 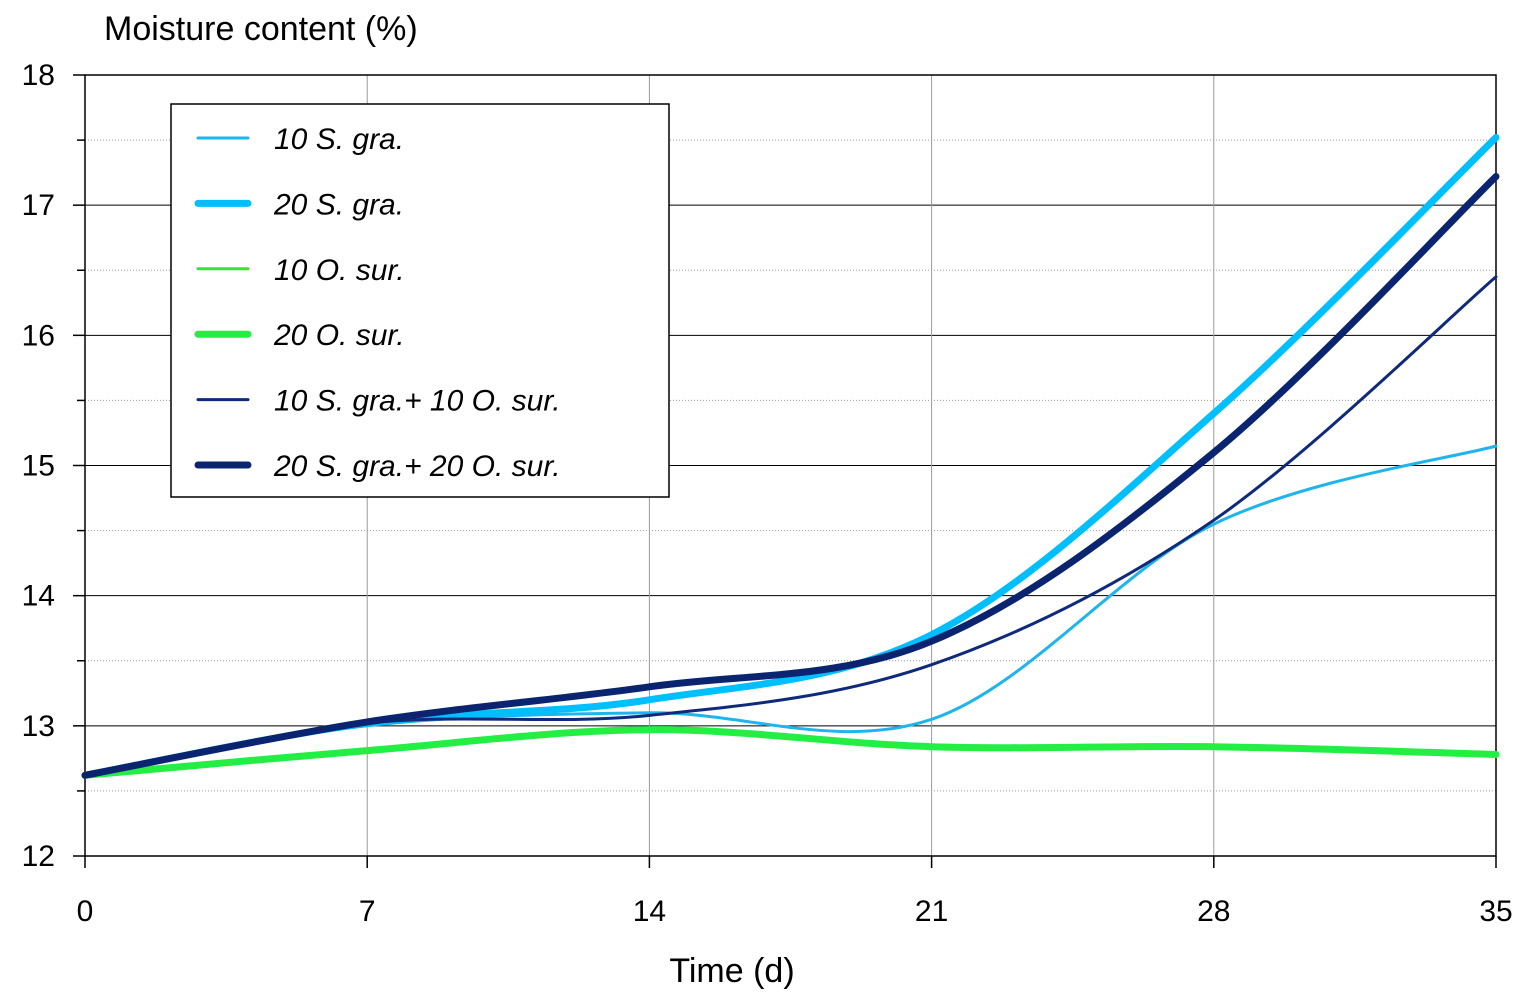 What do you see at coordinates (417, 466) in the screenshot?
I see `legend-label: 20 S. gra.+ 20 O. sur.` at bounding box center [417, 466].